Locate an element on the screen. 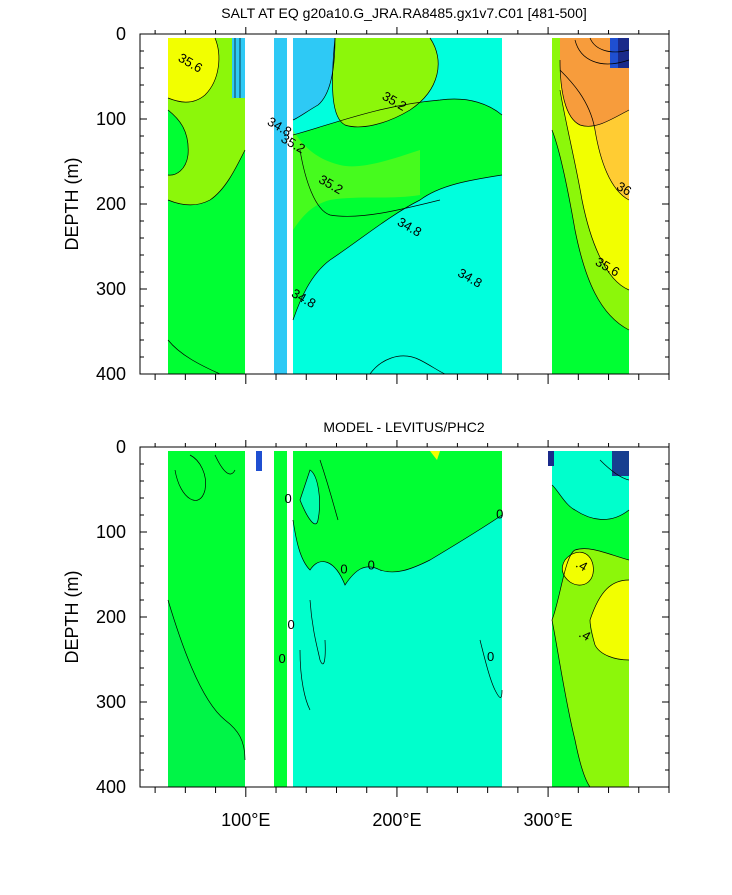  top-y-tick-label: 300 is located at coordinates (111, 289).